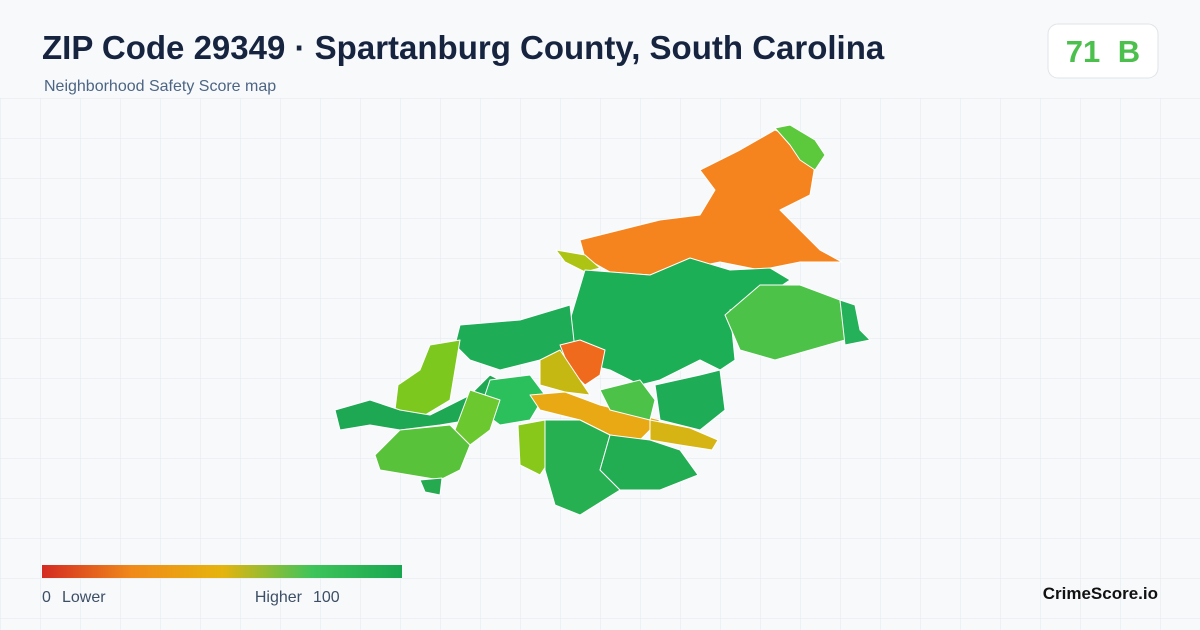  Describe the element at coordinates (84, 597) in the screenshot. I see `legend-min-label: Lower` at that location.